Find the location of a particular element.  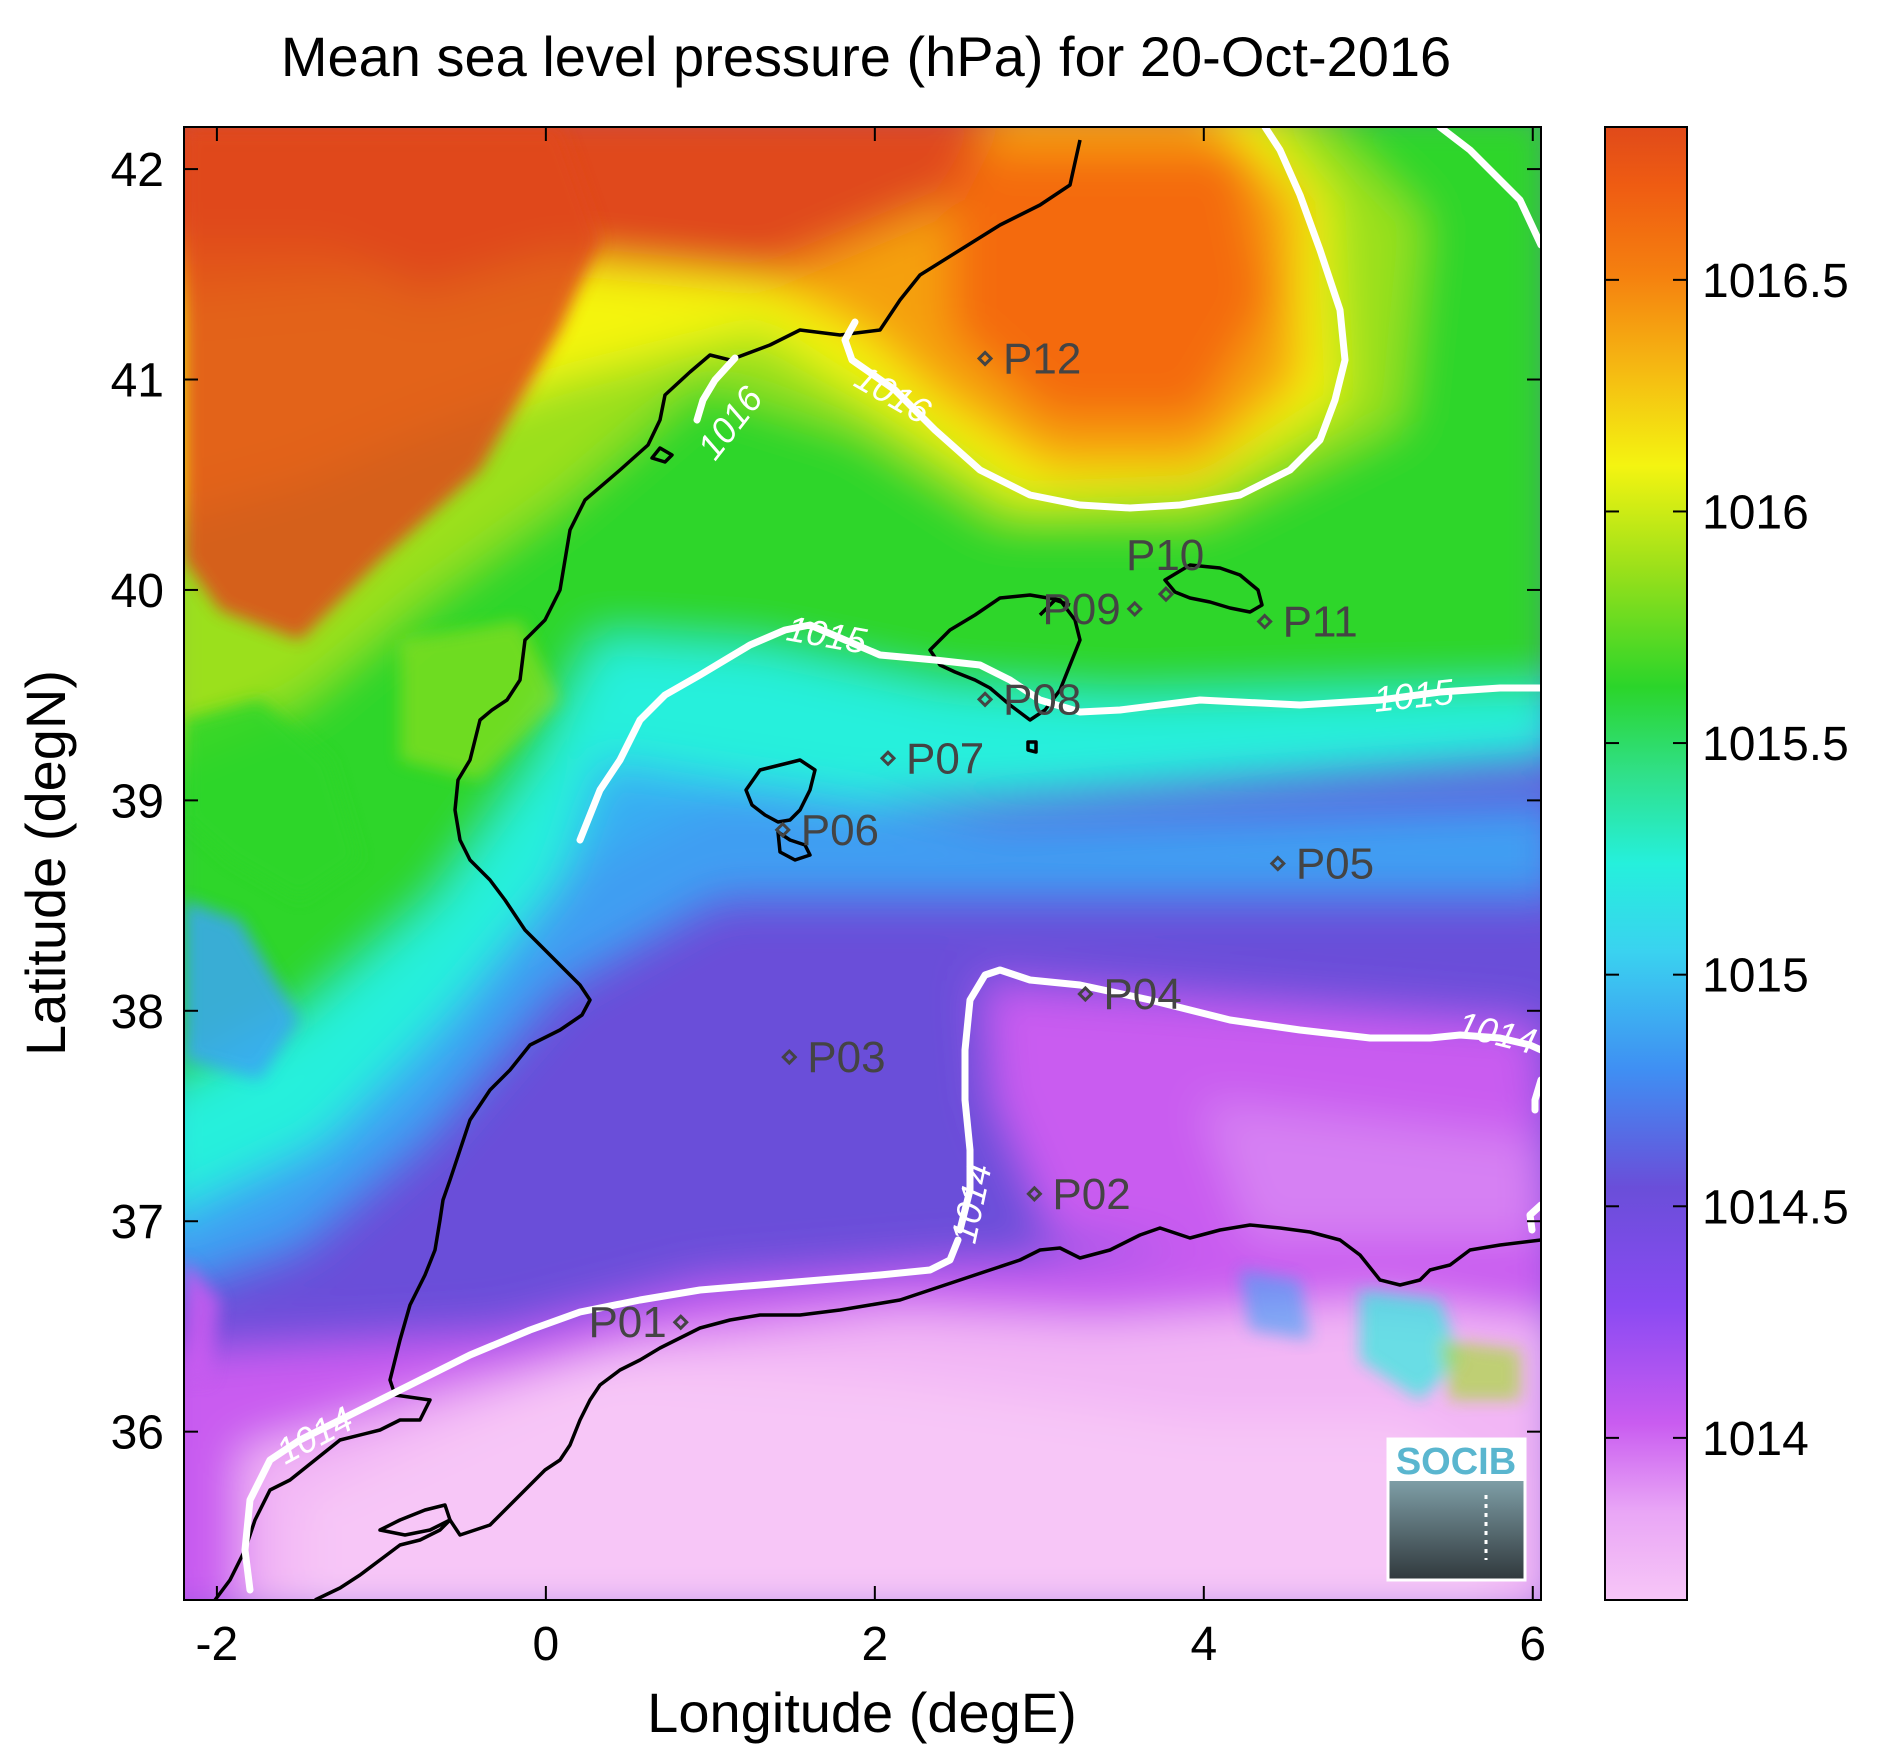

contour-1014-edge is located at coordinates (1536, 1095).